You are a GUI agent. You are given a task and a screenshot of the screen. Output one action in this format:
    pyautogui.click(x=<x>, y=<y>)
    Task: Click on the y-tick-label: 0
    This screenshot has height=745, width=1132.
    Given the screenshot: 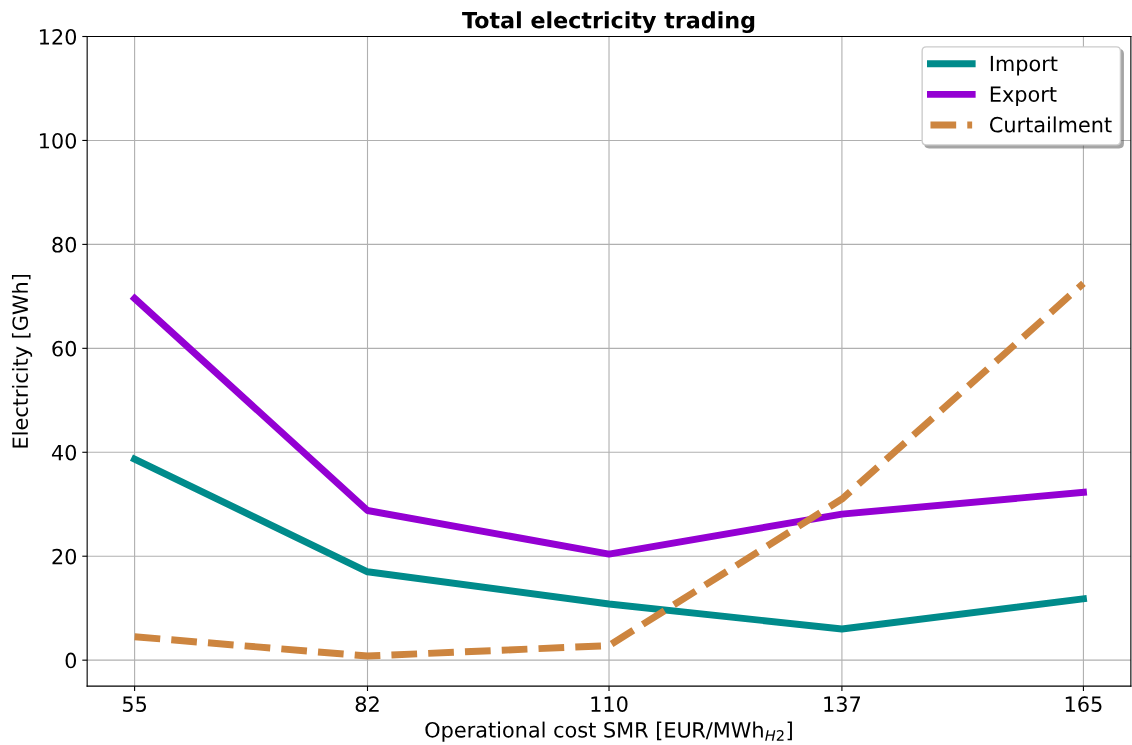 What is the action you would take?
    pyautogui.click(x=71, y=660)
    